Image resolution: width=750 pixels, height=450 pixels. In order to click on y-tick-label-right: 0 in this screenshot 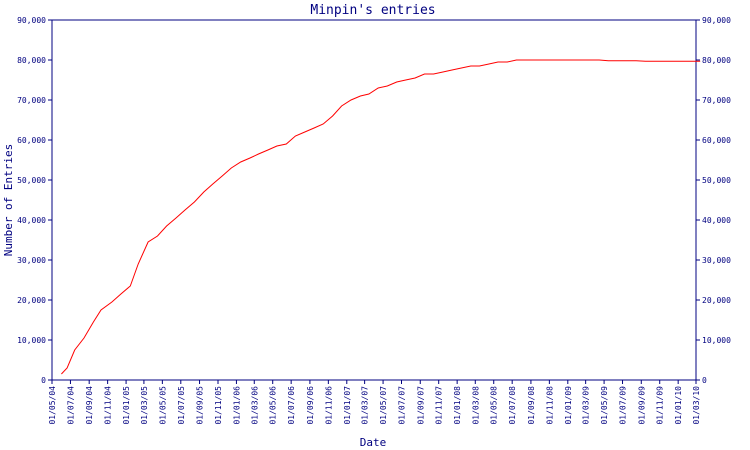, I will do `click(704, 380)`.